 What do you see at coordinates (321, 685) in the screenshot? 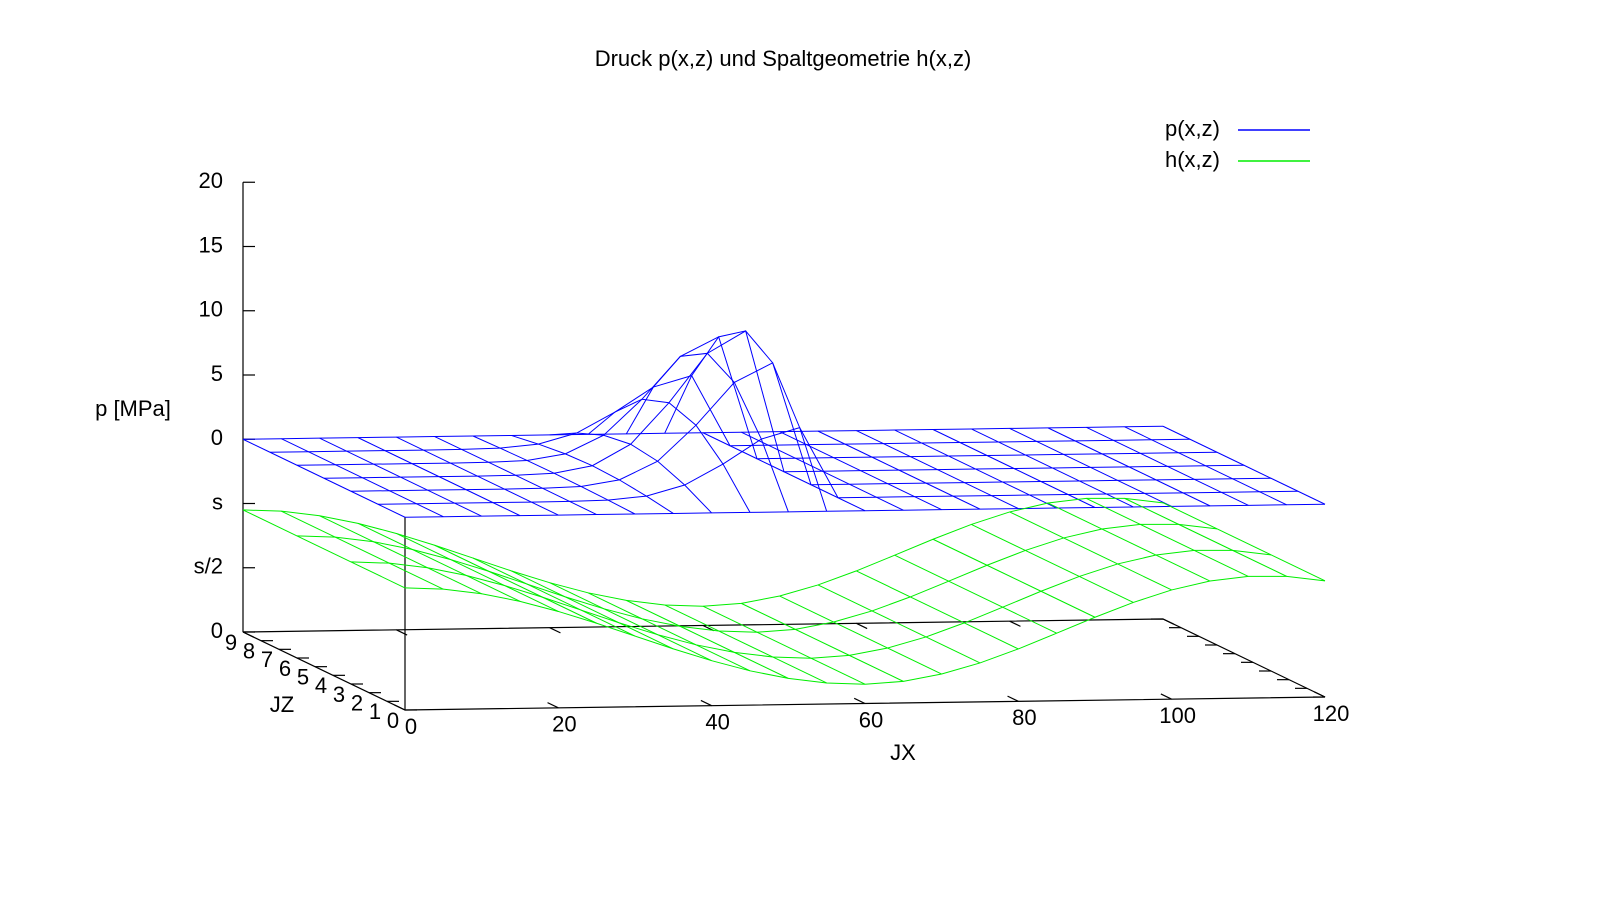
I see `y-tick-label: 4` at bounding box center [321, 685].